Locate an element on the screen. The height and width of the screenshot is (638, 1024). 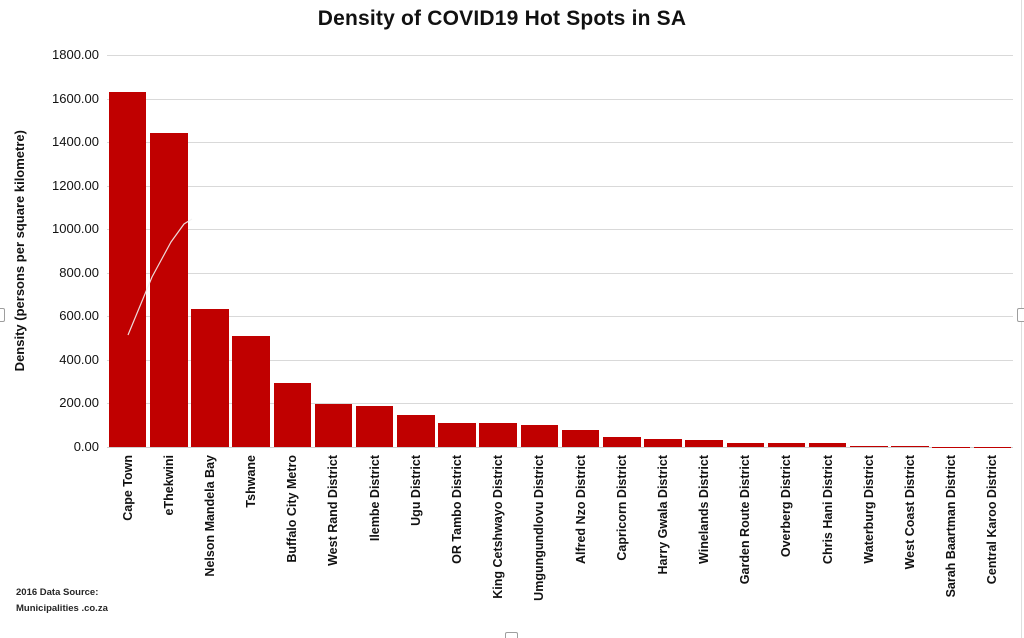
y-axis-title-text: Density (persons per square kilometre) is located at coordinates (19, 251).